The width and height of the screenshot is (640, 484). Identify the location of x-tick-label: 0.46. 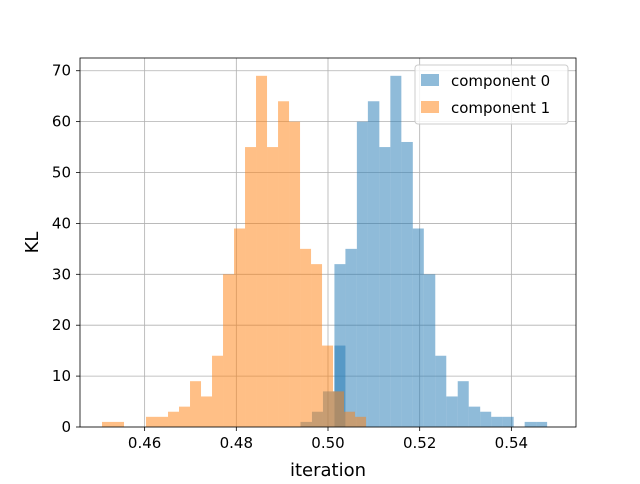
(144, 443).